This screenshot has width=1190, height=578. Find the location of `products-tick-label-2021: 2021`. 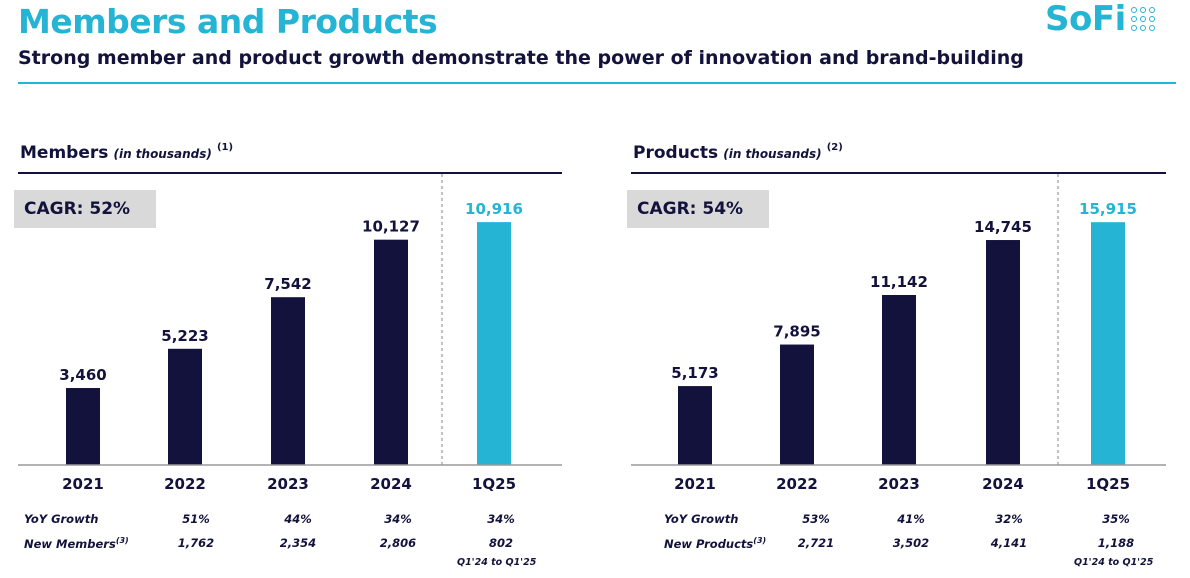

products-tick-label-2021: 2021 is located at coordinates (695, 484).